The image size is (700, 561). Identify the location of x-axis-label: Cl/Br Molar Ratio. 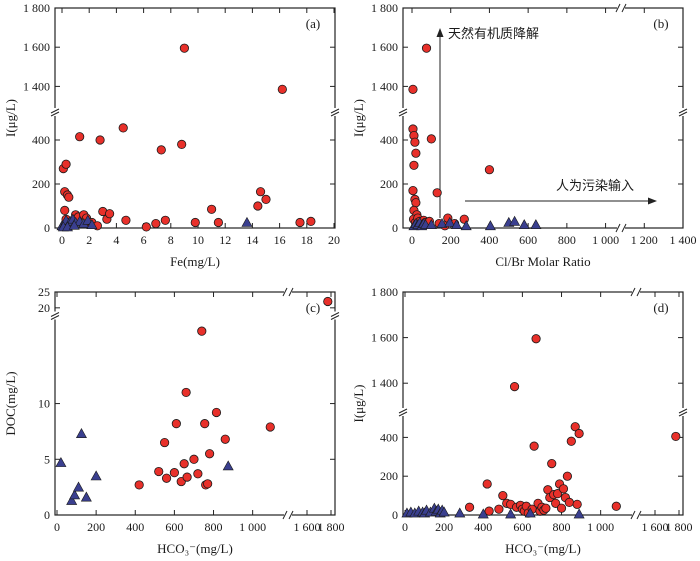
(542, 261).